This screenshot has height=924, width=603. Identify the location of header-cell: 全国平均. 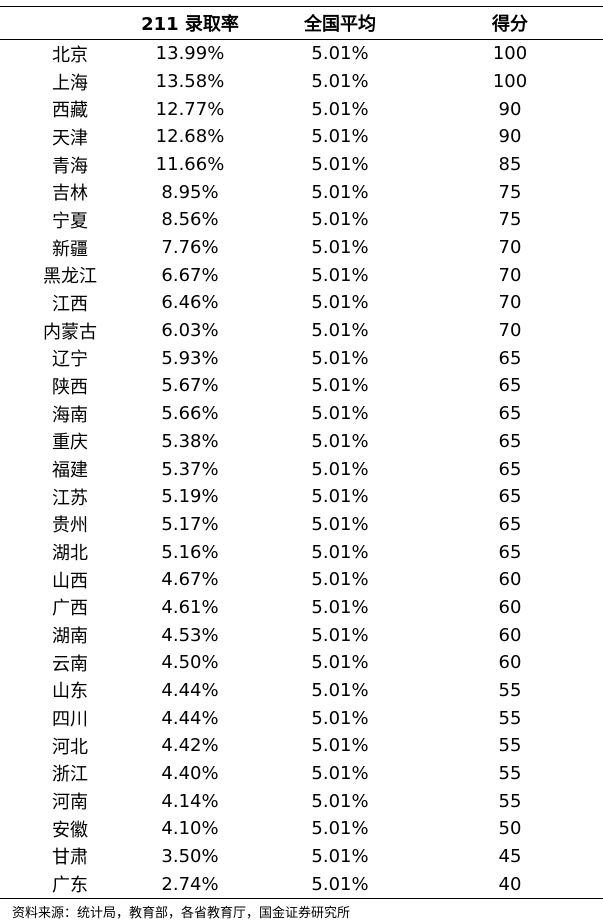
(340, 24).